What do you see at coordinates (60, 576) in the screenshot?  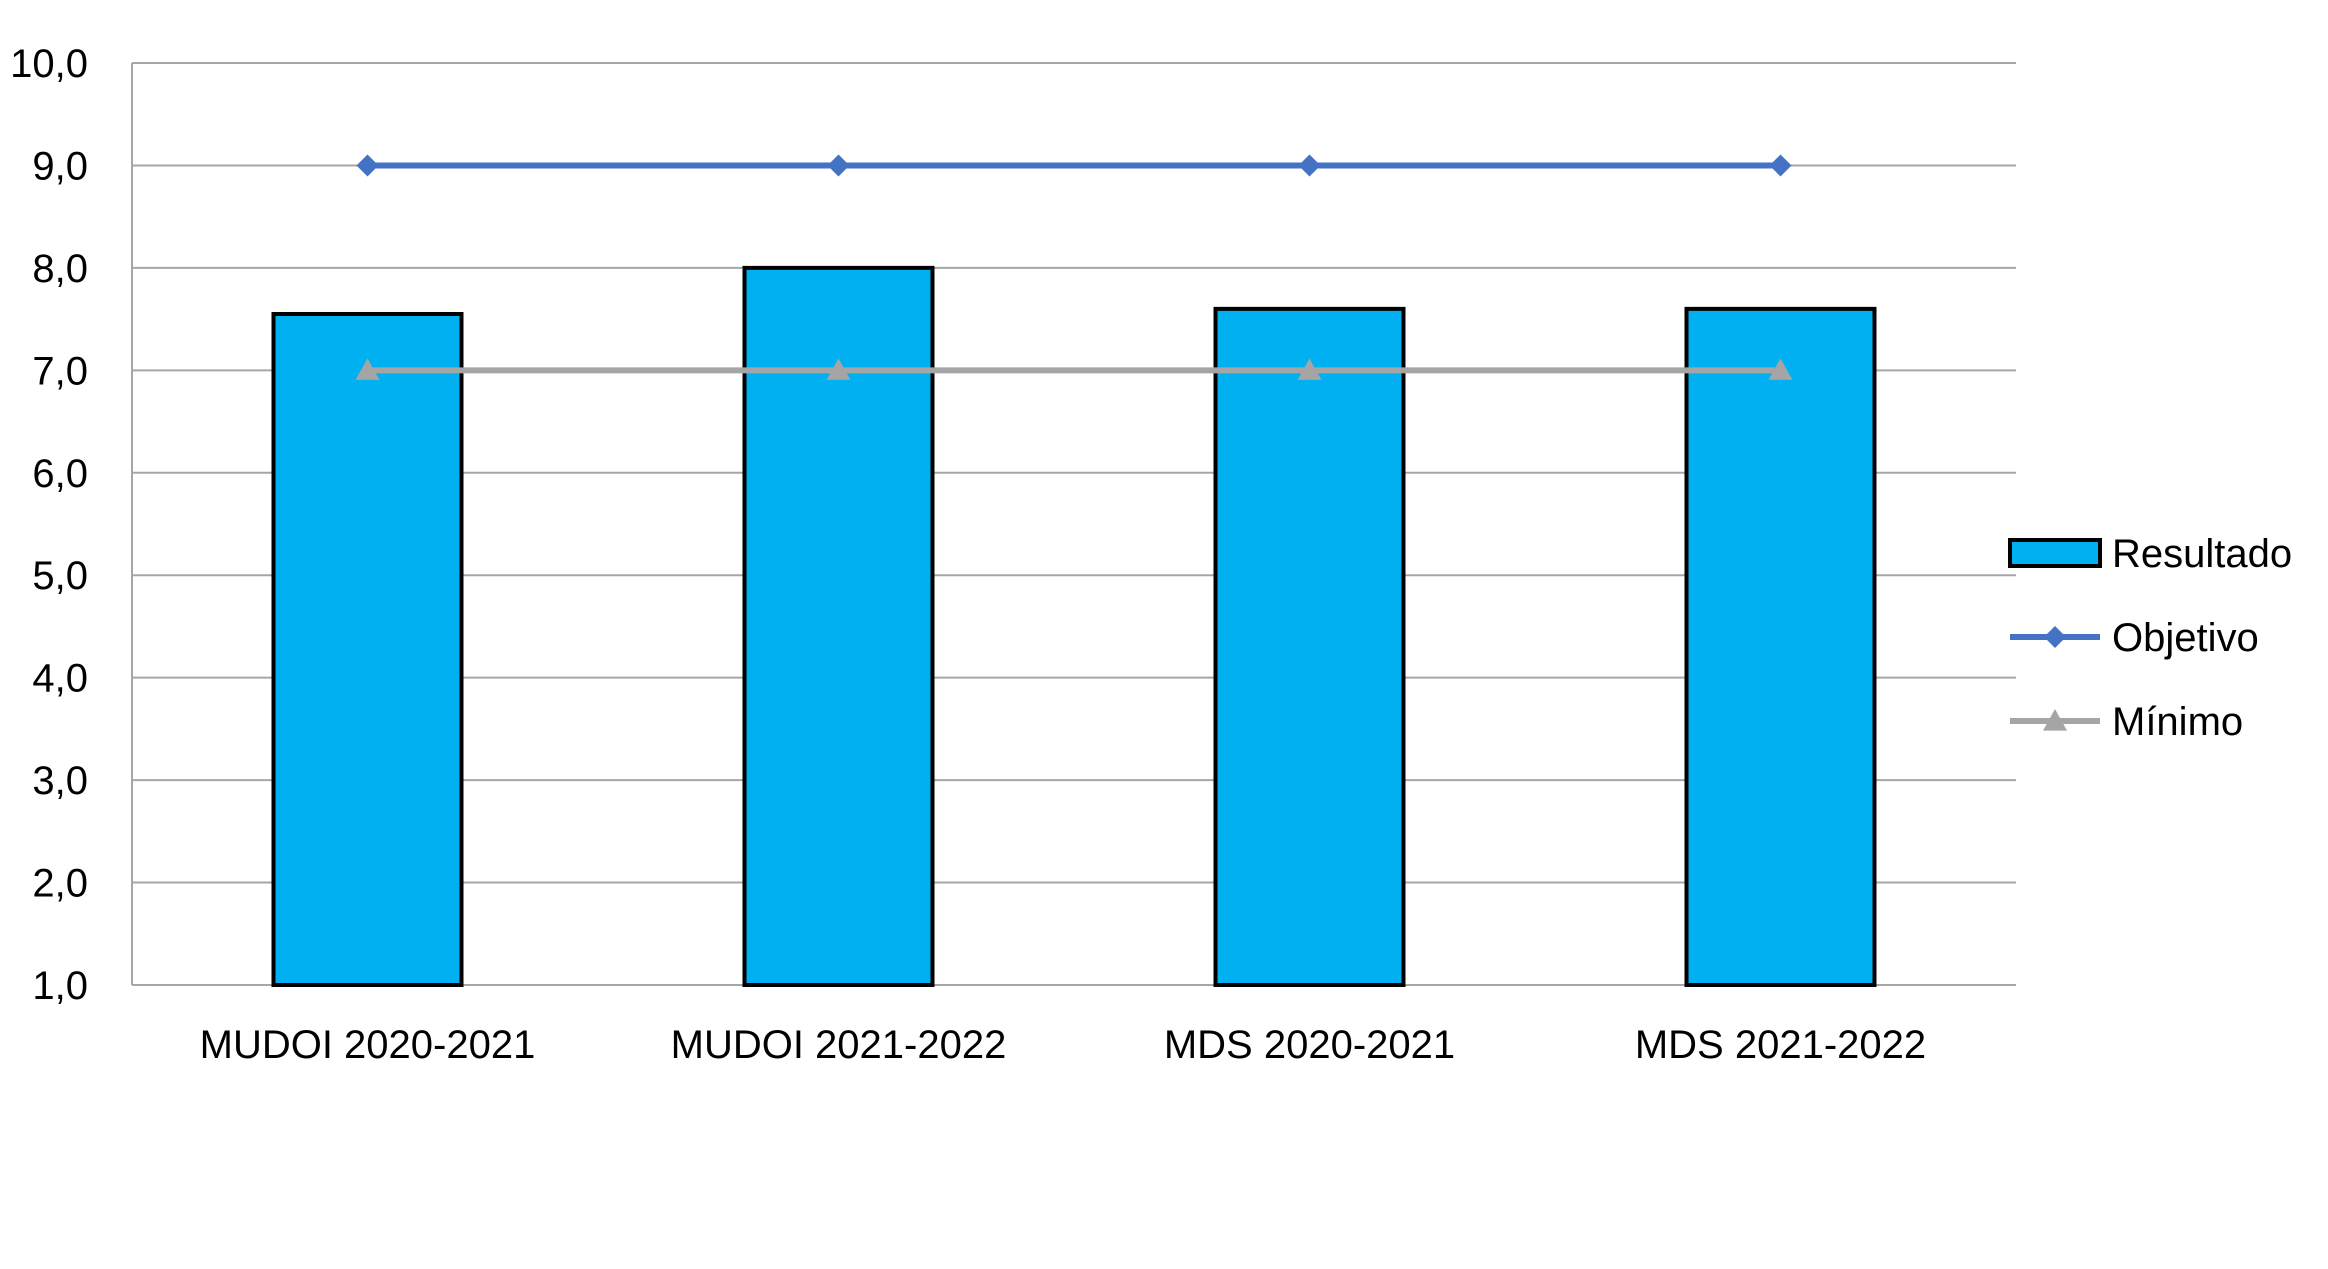 I see `y-tick-label: 5,0` at bounding box center [60, 576].